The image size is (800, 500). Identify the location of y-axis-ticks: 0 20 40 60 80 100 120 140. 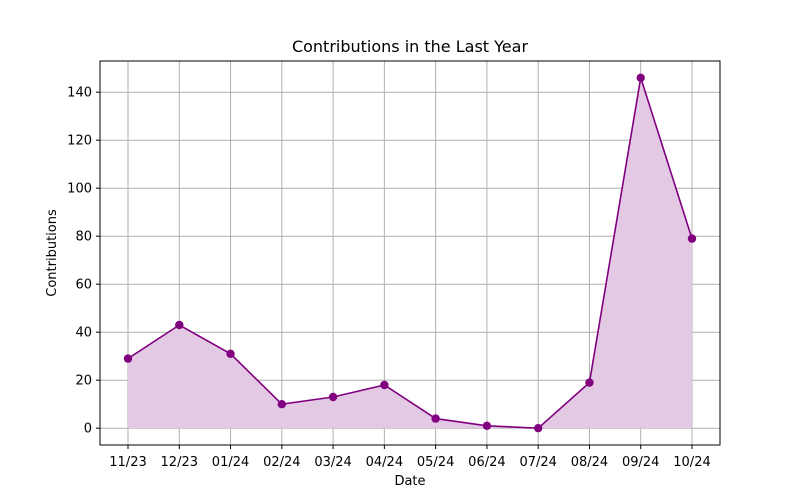
(83, 261).